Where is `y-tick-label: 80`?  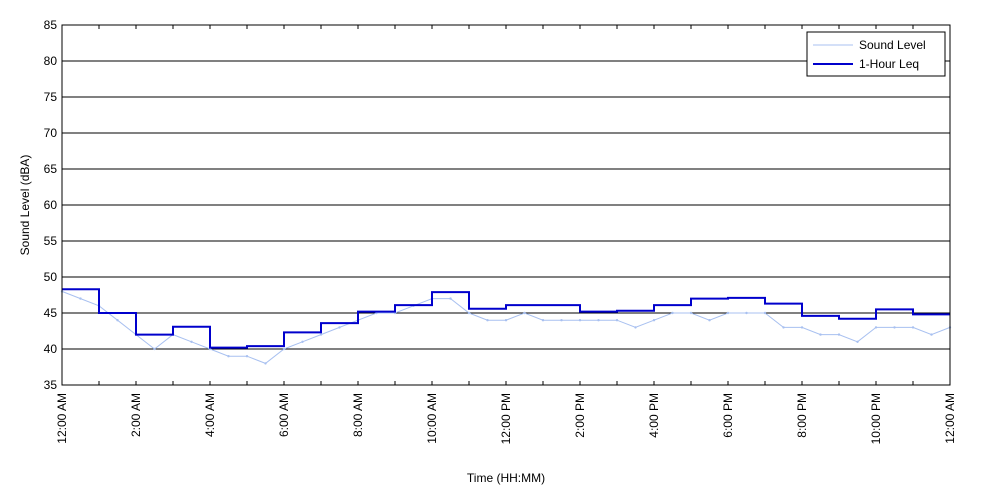
y-tick-label: 80 is located at coordinates (51, 61).